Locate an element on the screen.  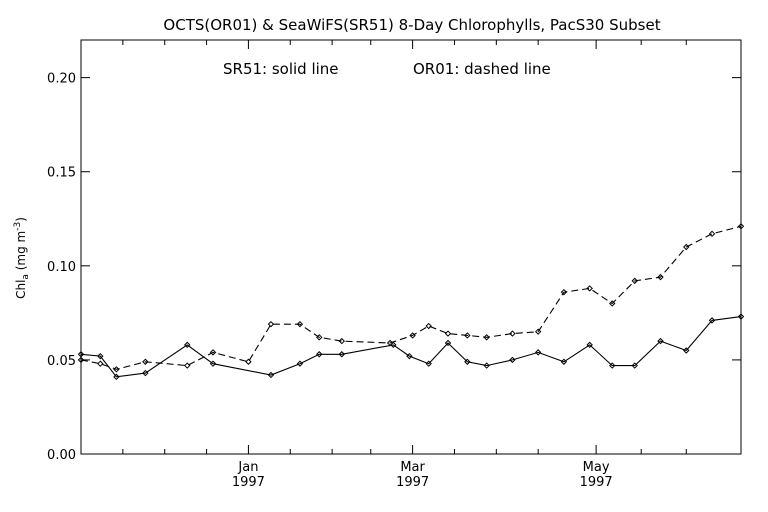
x-tick-label-month: Jan is located at coordinates (247, 467).